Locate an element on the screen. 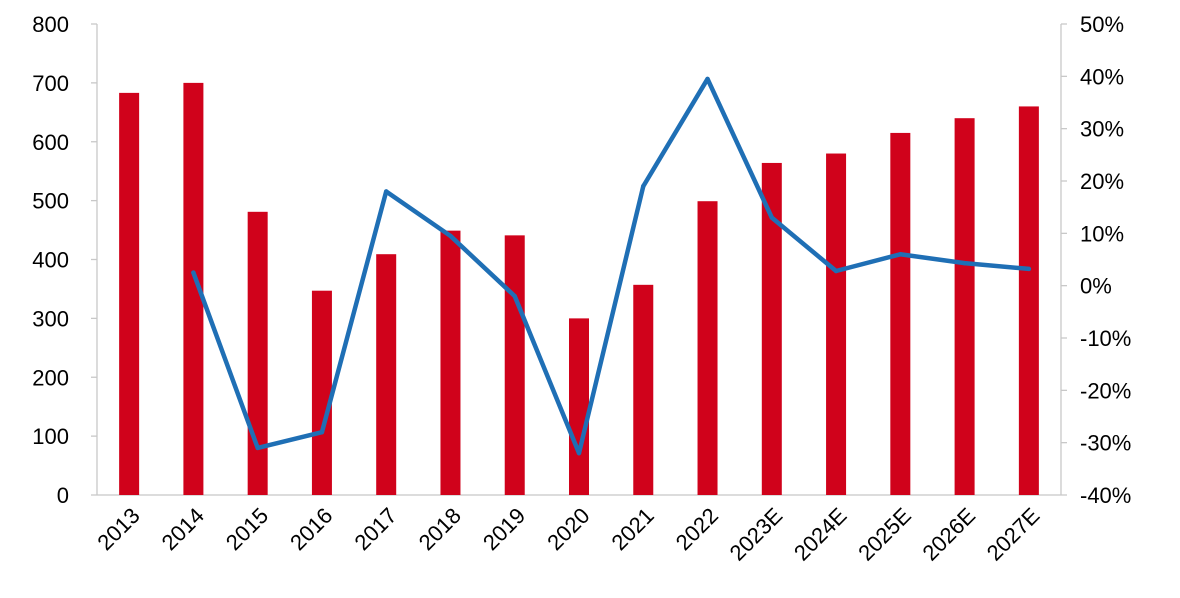  right-axis-tick-labels: -40% -30% -20% -10% 0% 10% 20% 30% 40% 50% is located at coordinates (1096, 260).